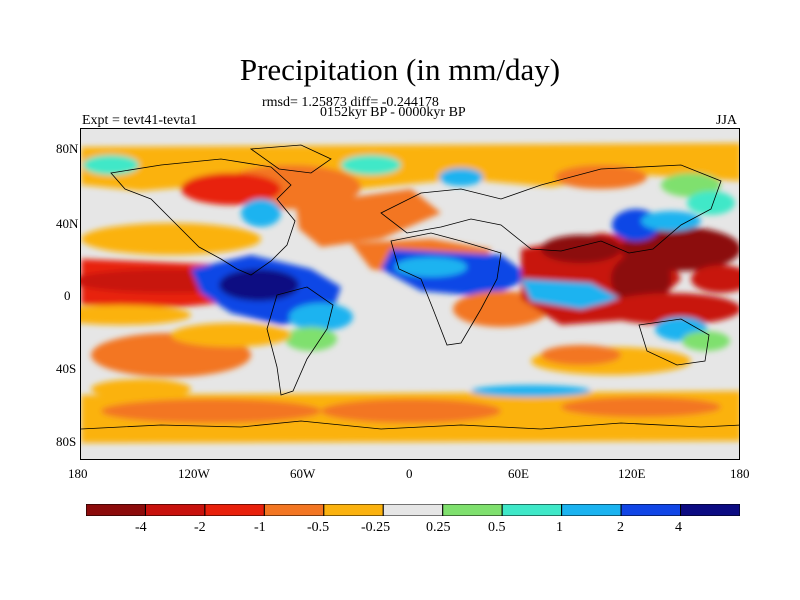 This screenshot has width=800, height=600. I want to click on colorbar-label: 0.5, so click(497, 527).